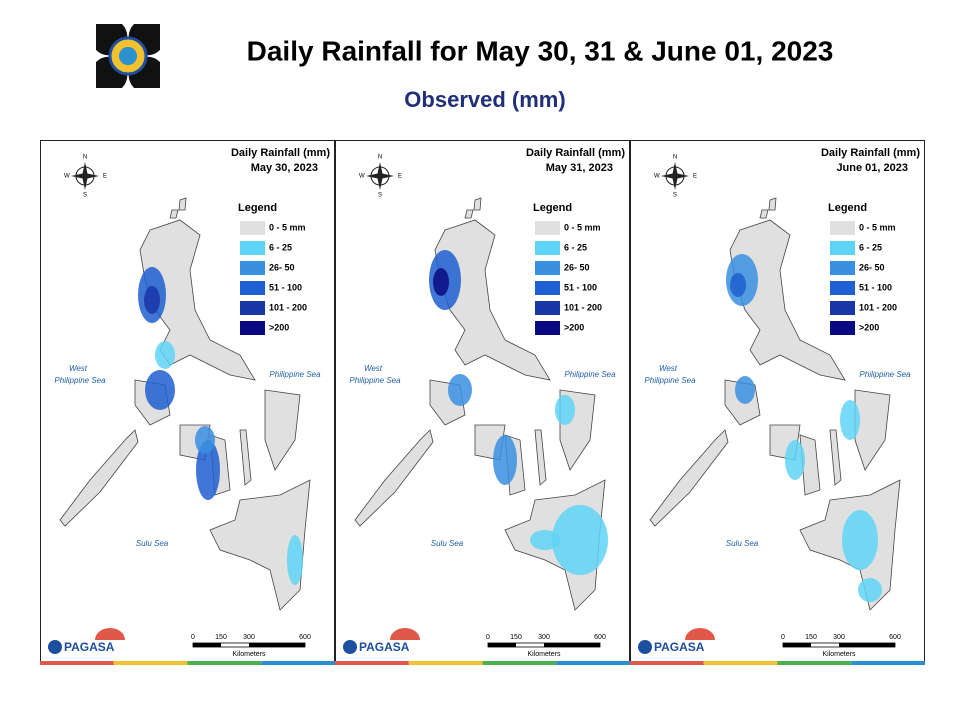 This screenshot has width=960, height=725. Describe the element at coordinates (872, 168) in the screenshot. I see `panel-date: June 01, 2023` at that location.